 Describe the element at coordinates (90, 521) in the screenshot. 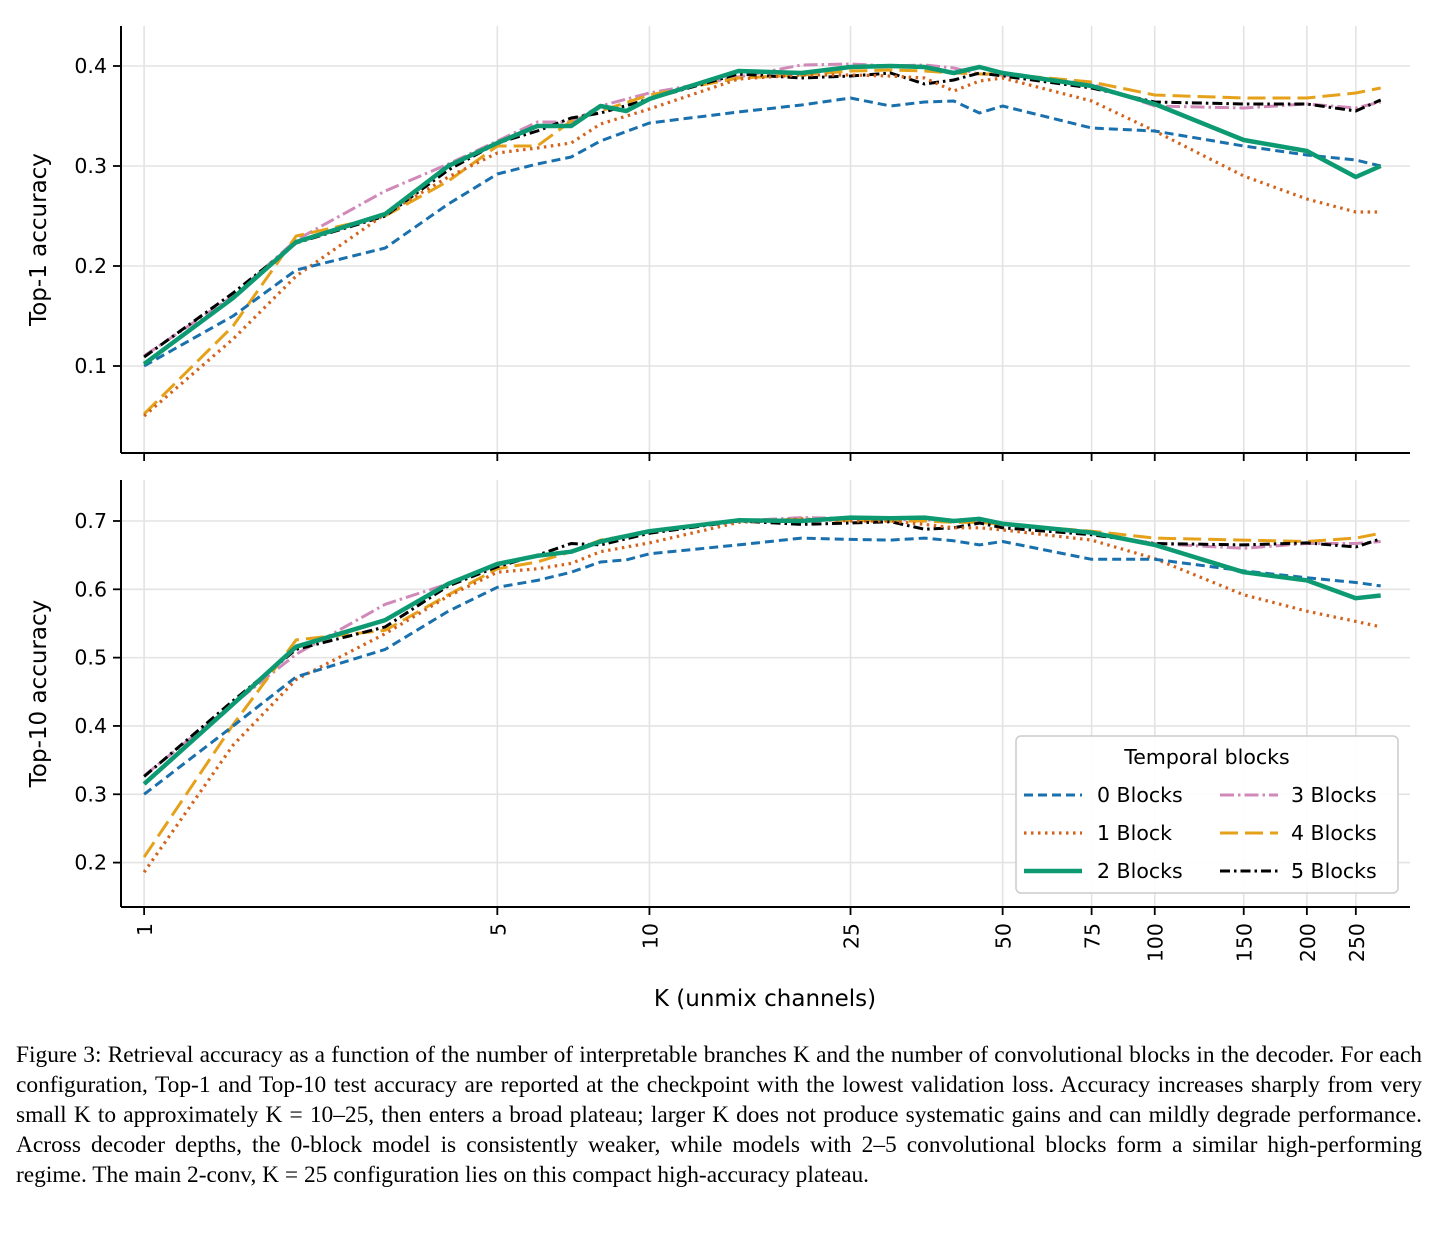

I see `y-tick-label: 0.7` at that location.